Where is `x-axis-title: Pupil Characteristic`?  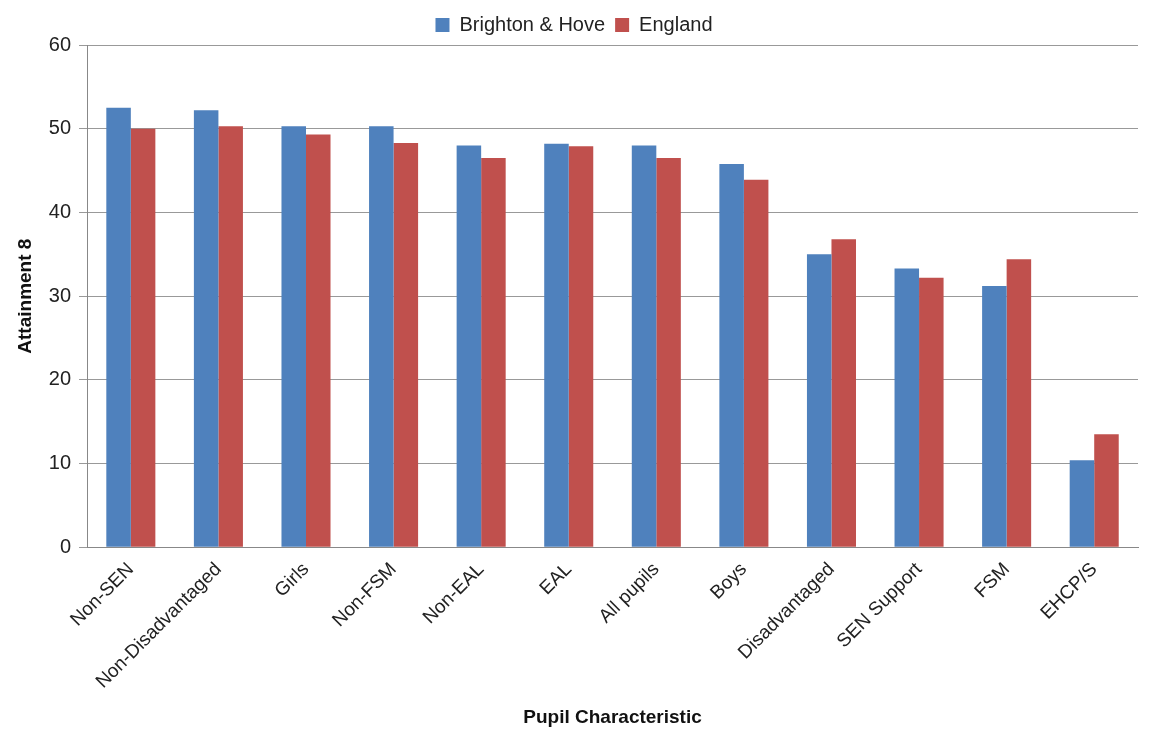
x-axis-title: Pupil Characteristic is located at coordinates (613, 716).